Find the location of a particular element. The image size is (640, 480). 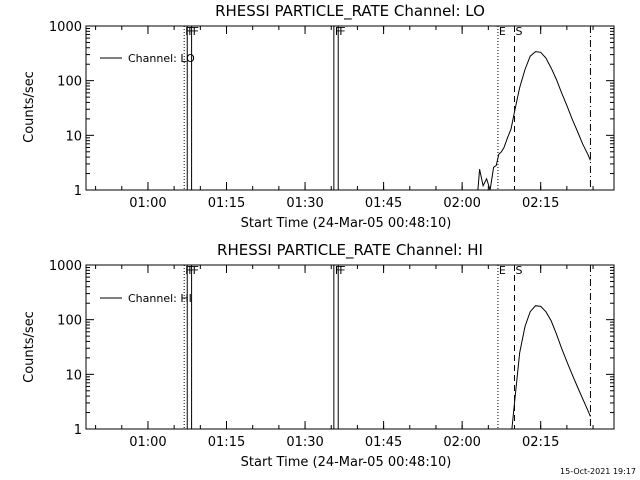

legend-entry: Channel: HI is located at coordinates (160, 298).